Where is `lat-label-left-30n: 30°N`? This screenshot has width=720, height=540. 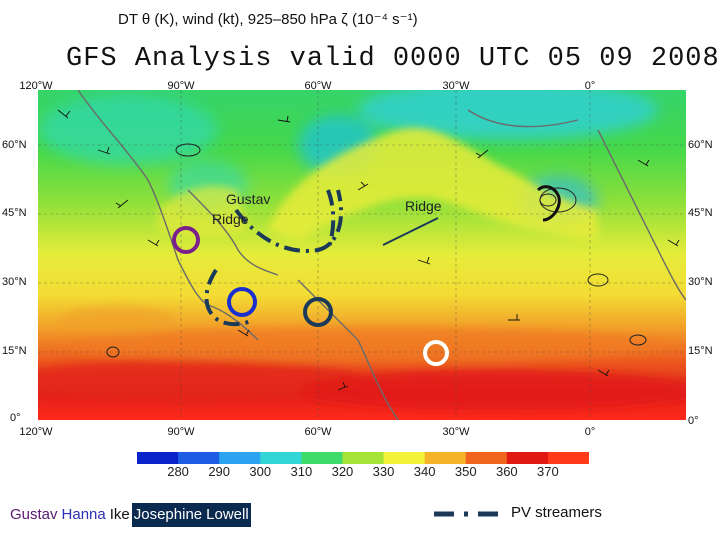
lat-label-left-30n: 30°N is located at coordinates (14, 282).